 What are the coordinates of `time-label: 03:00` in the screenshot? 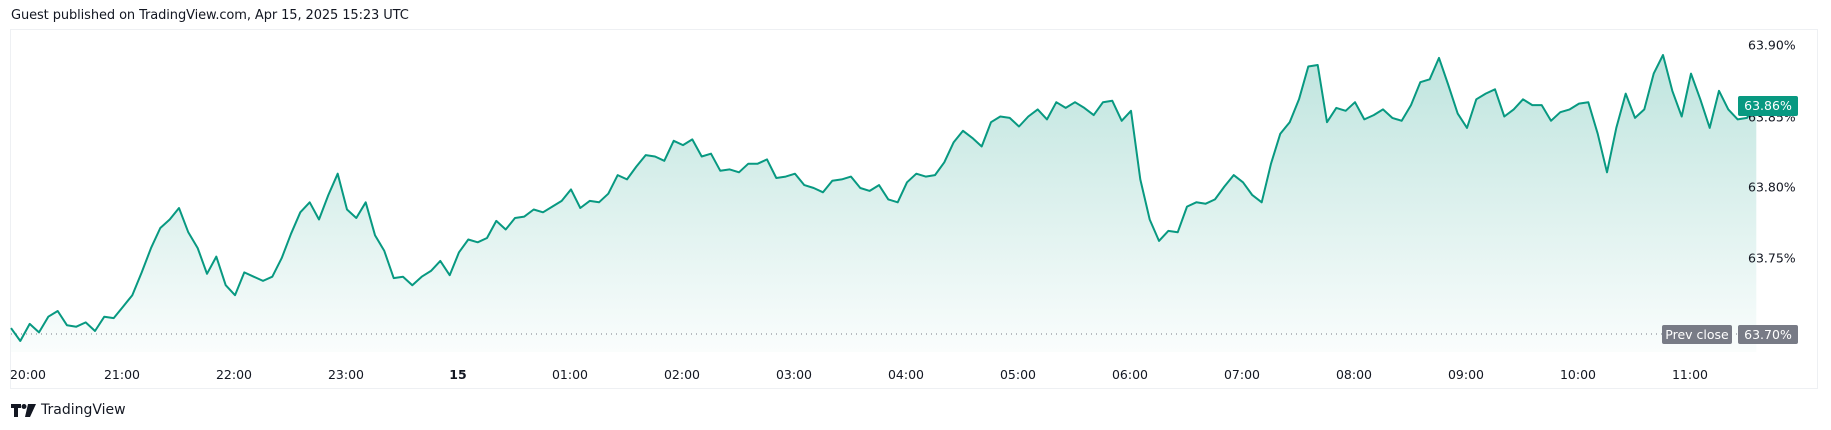 It's located at (794, 374).